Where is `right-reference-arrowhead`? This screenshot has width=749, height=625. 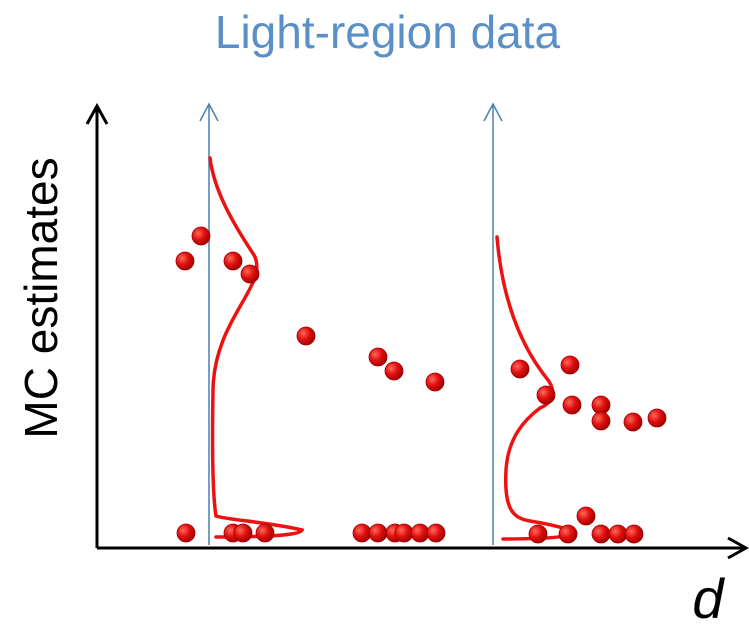
right-reference-arrowhead is located at coordinates (493, 112).